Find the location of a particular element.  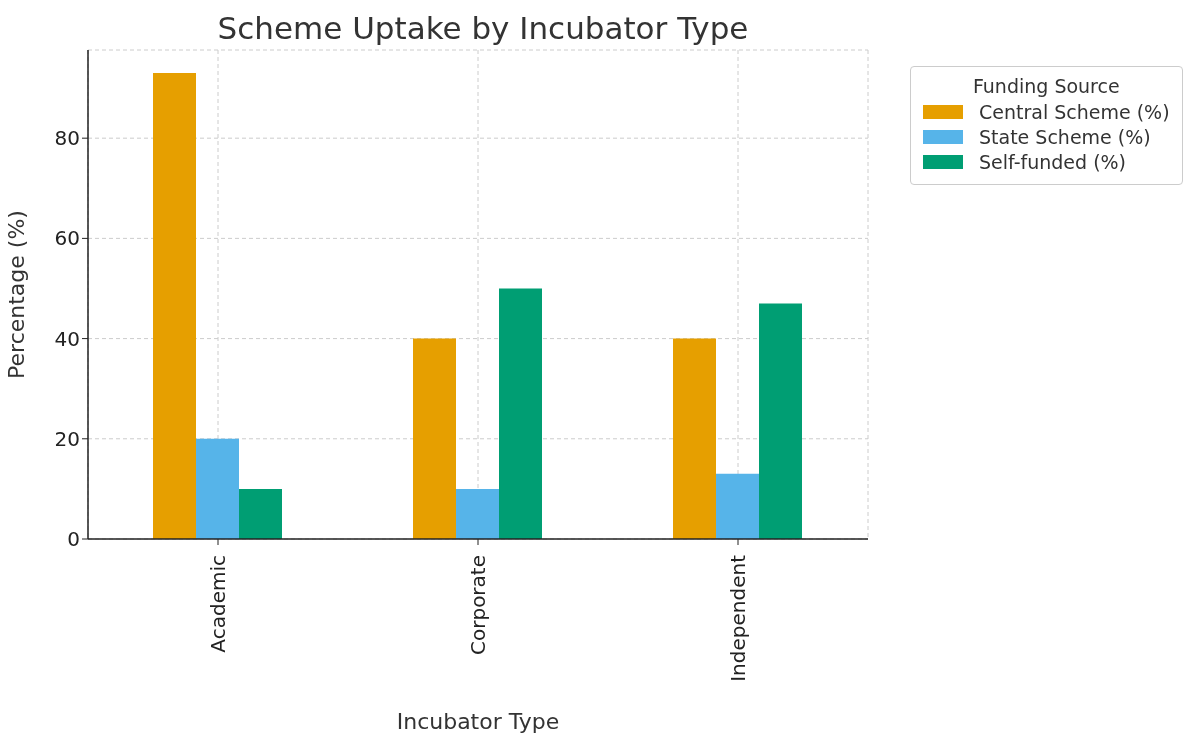

y-tick-label: 0 is located at coordinates (73, 539).